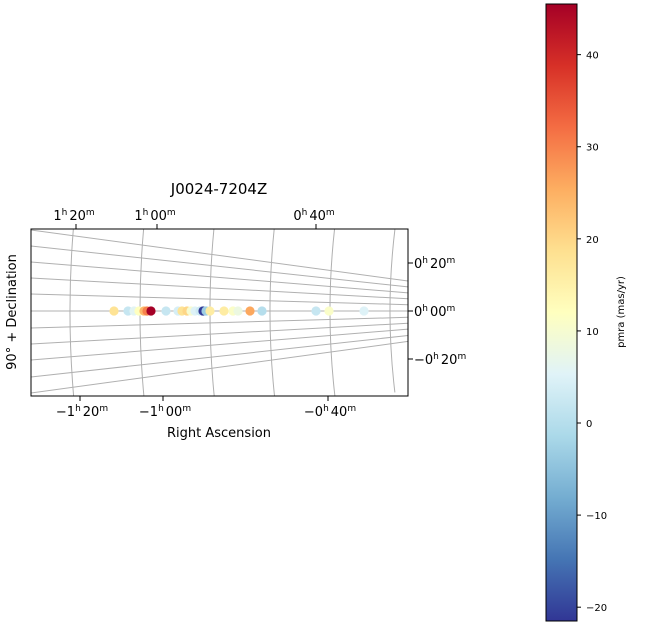  Describe the element at coordinates (589, 424) in the screenshot. I see `colorbar-tick-label: 0` at that location.